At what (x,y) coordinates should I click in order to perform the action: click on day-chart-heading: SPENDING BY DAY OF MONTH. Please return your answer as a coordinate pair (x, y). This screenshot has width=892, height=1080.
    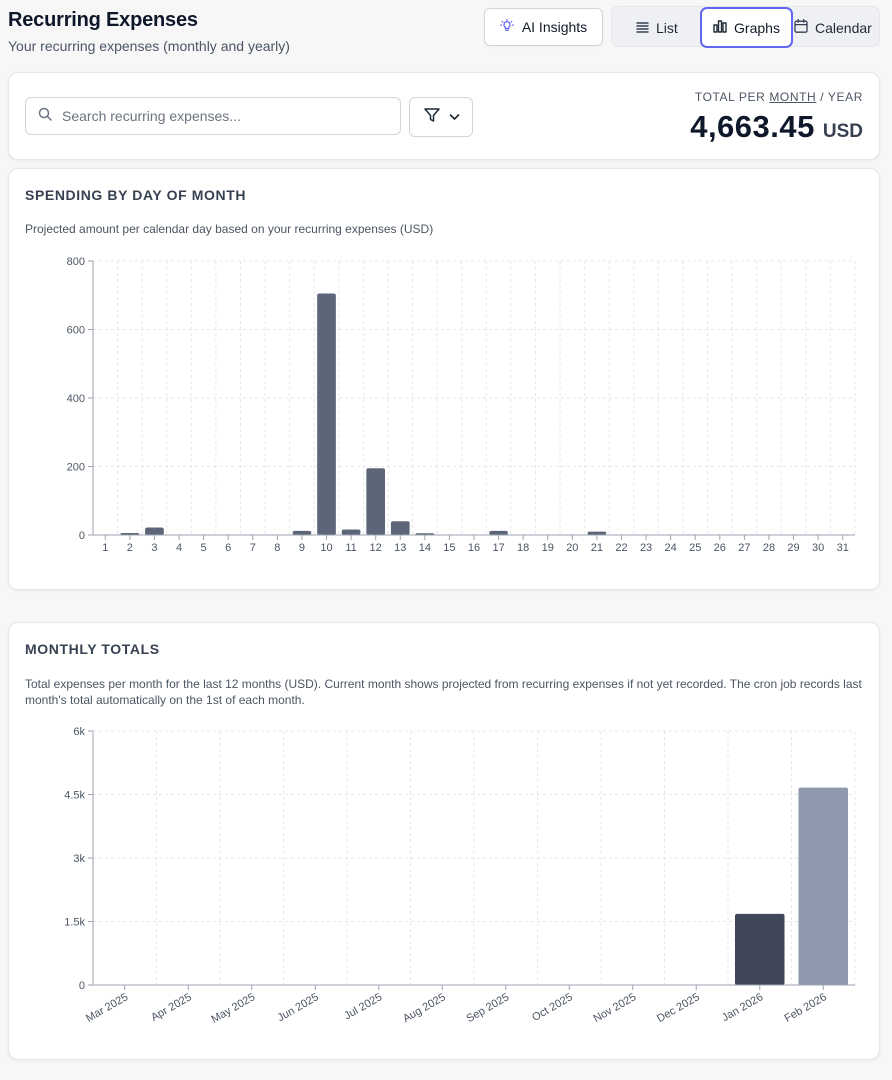
    Looking at the image, I should click on (136, 195).